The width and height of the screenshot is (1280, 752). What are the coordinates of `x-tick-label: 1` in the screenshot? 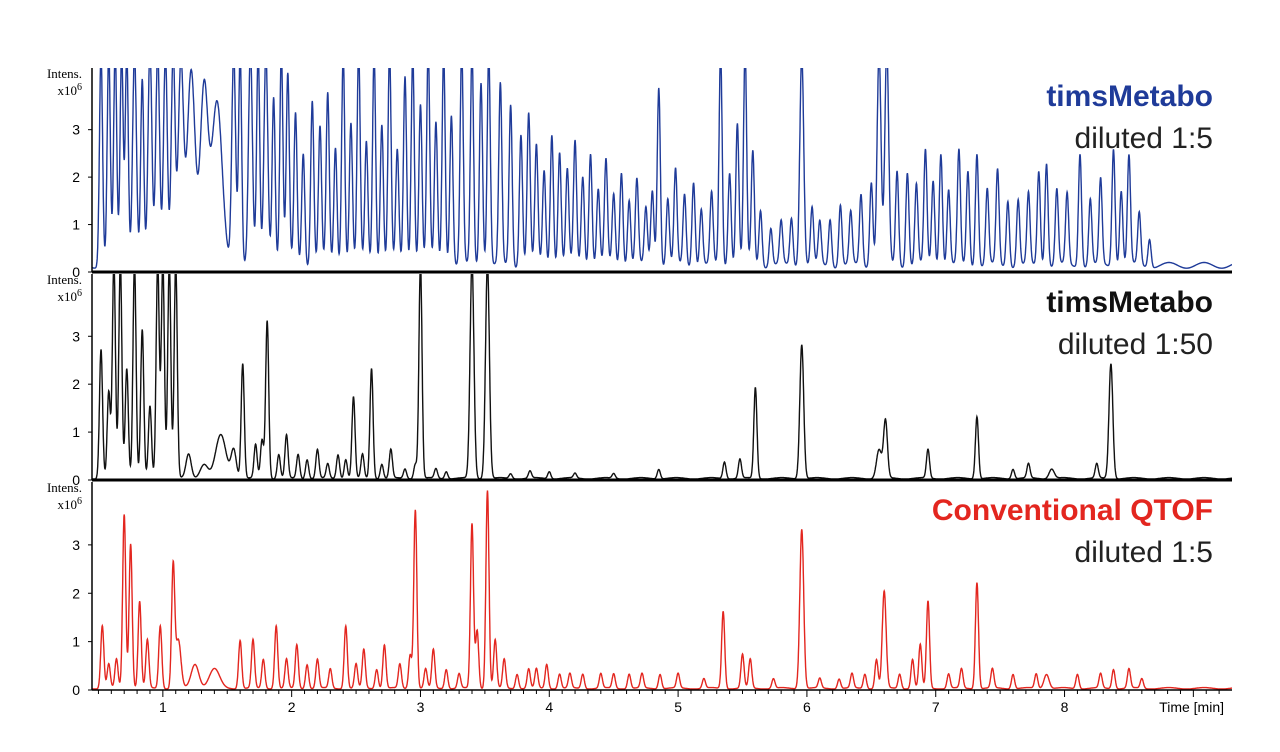 It's located at (163, 707).